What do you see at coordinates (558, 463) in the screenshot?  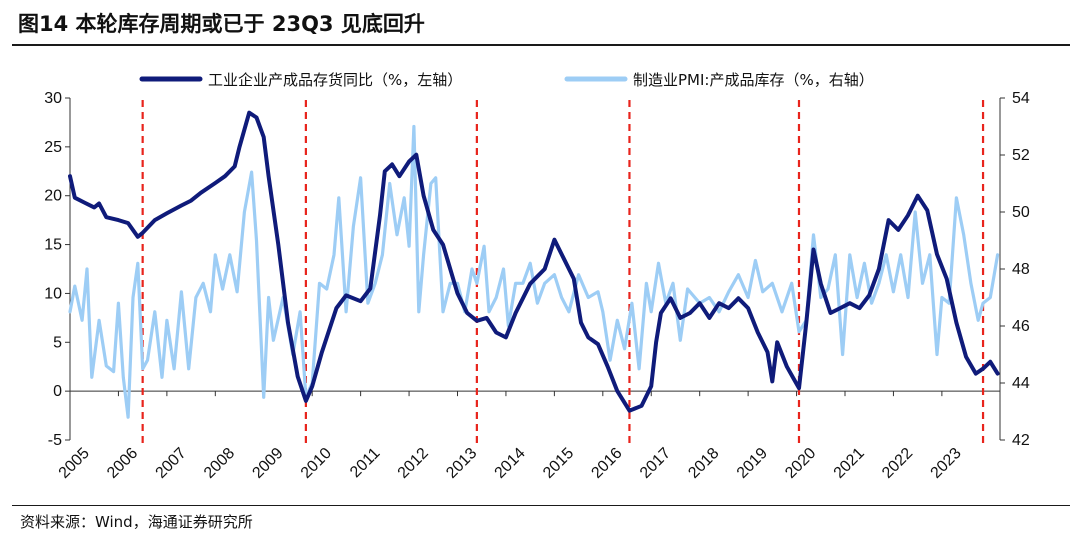 I see `x-tick-label: 2015` at bounding box center [558, 463].